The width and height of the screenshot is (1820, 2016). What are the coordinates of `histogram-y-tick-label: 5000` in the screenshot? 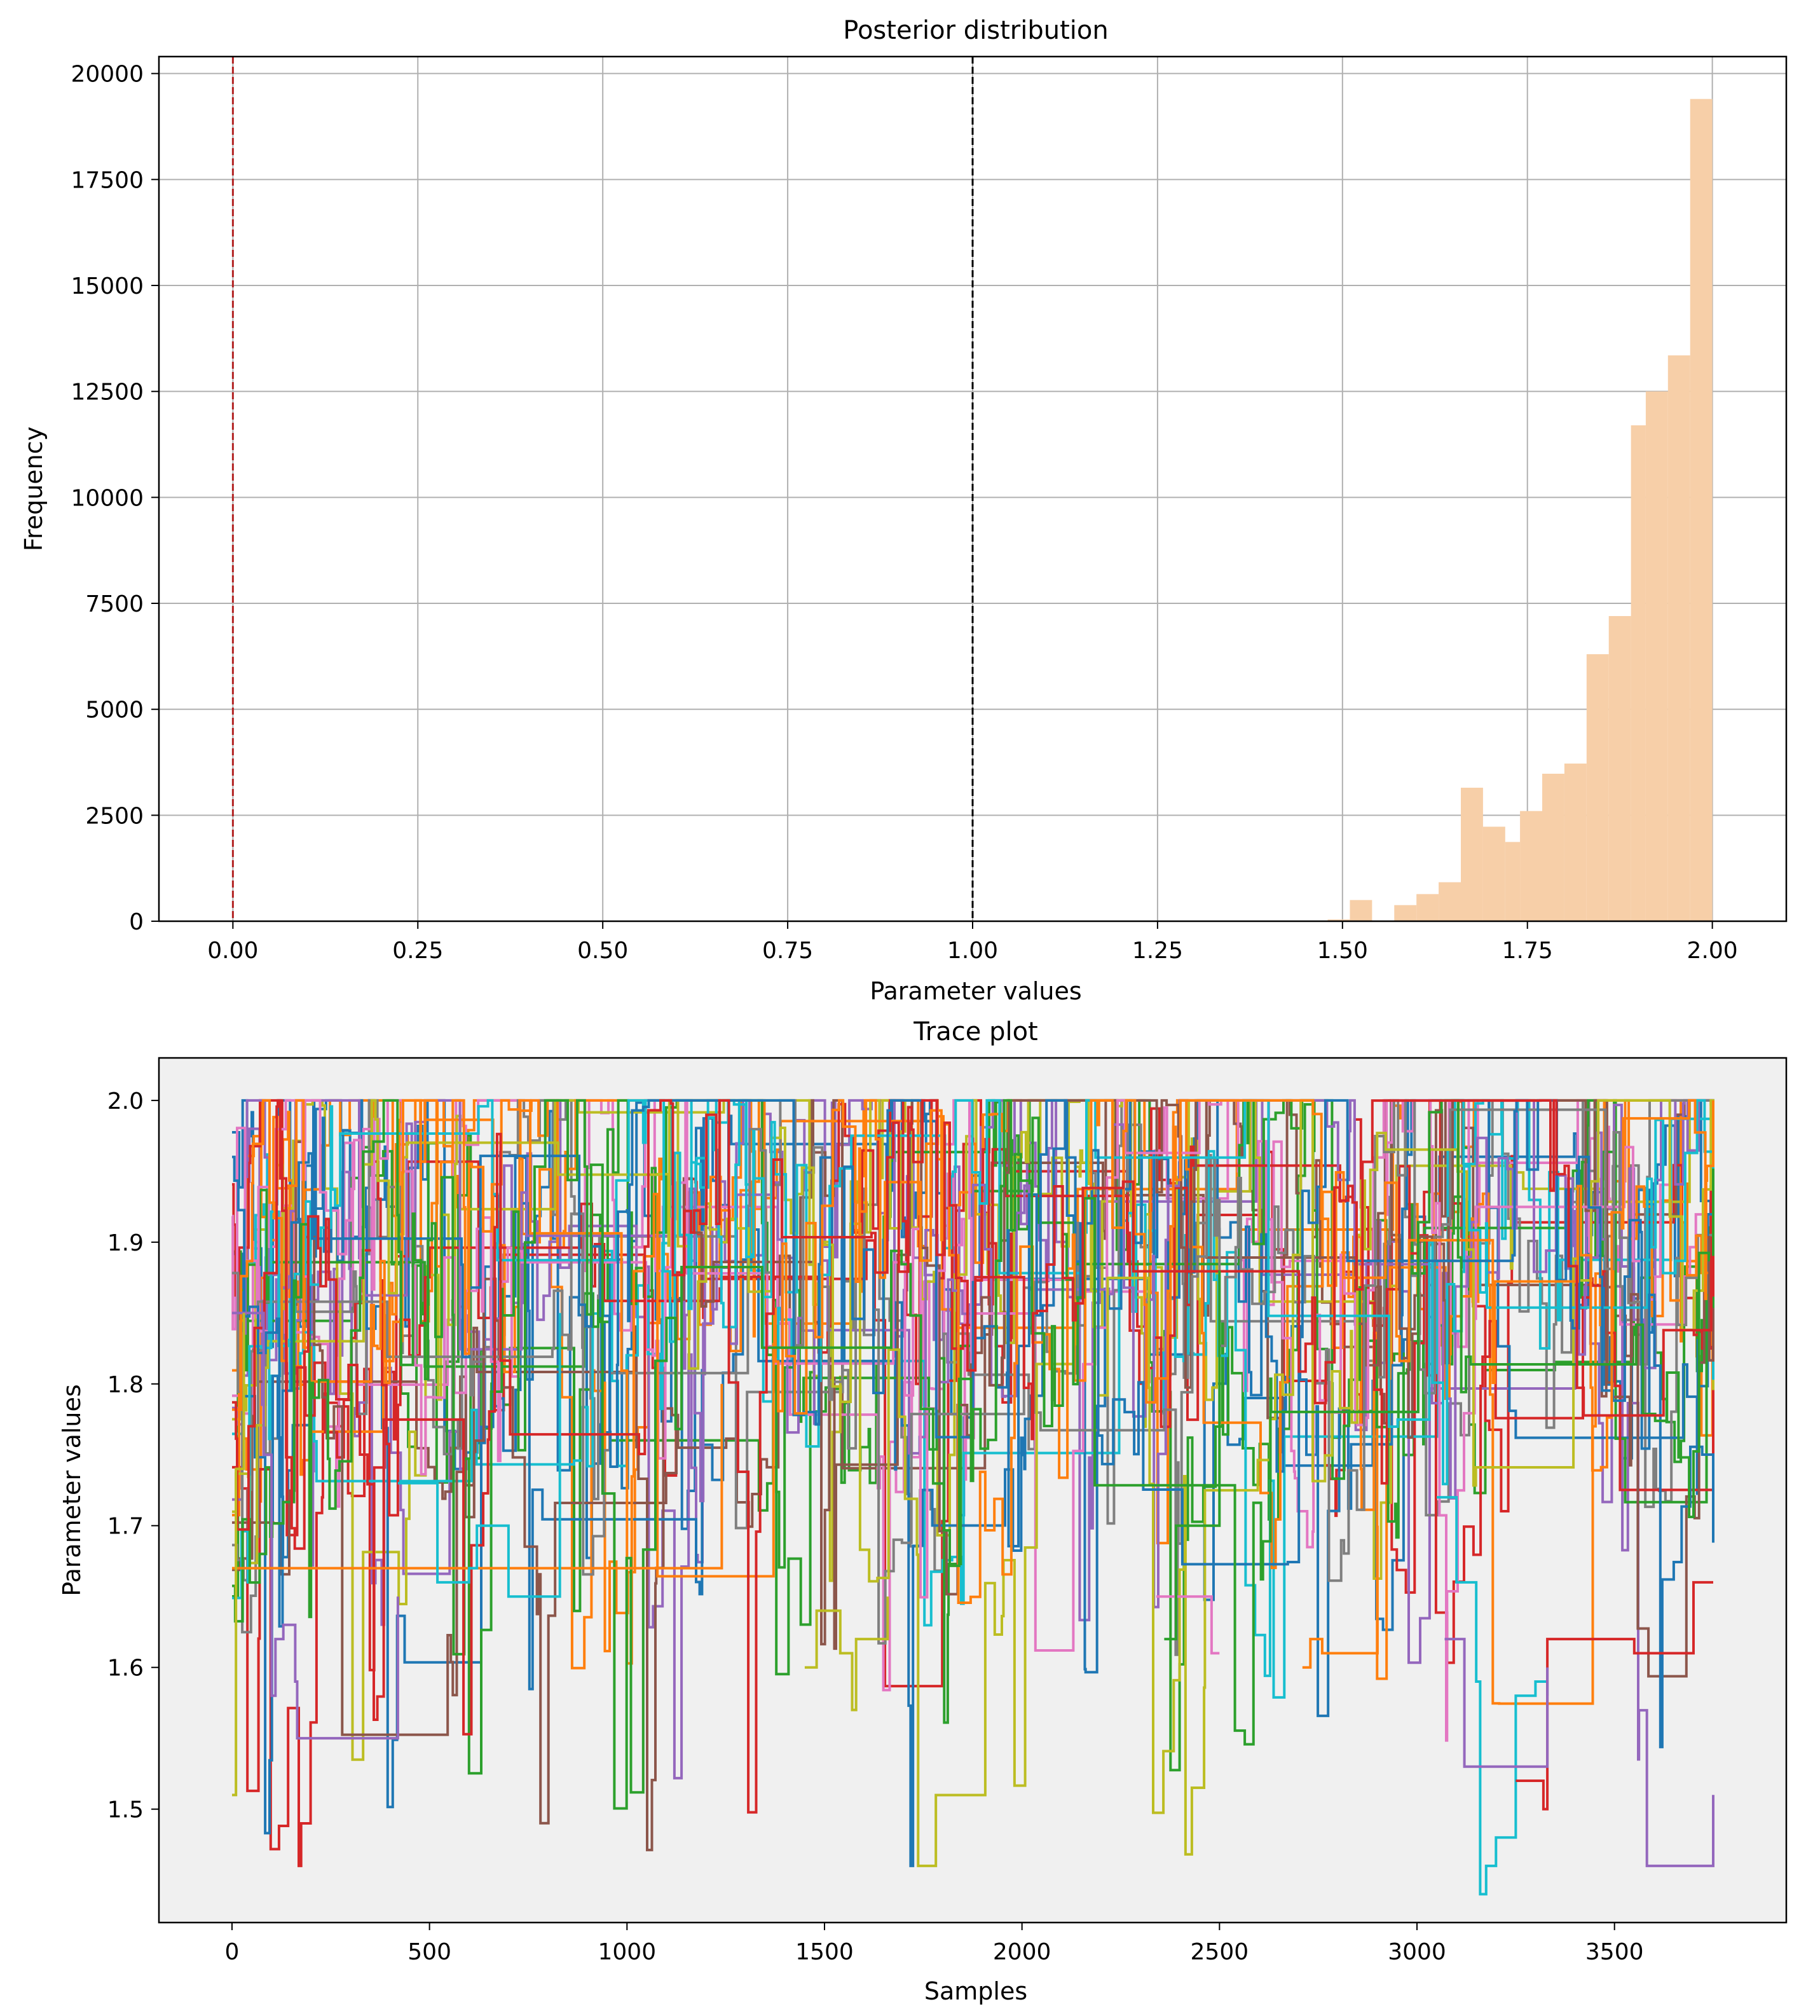 It's located at (114, 710).